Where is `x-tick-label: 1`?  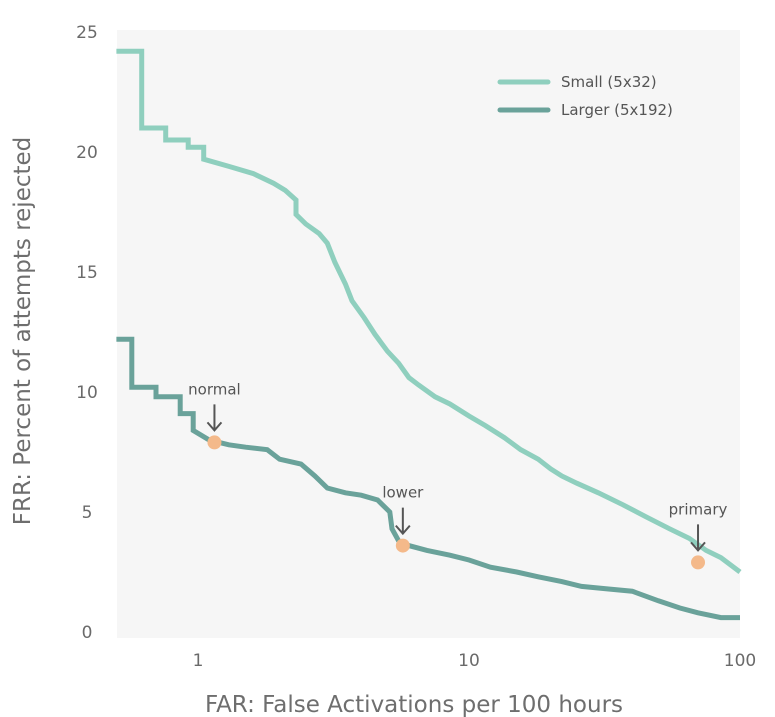
x-tick-label: 1 is located at coordinates (198, 661).